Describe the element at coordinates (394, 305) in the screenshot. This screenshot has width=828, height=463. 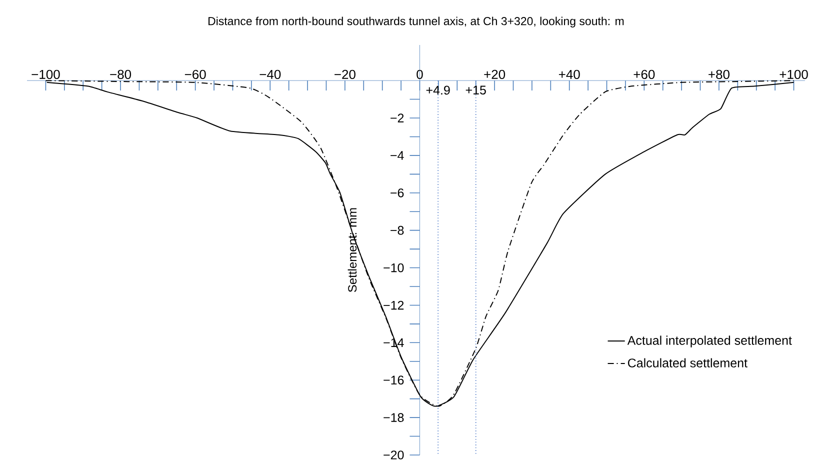
I see `y-tick-label: −12` at that location.